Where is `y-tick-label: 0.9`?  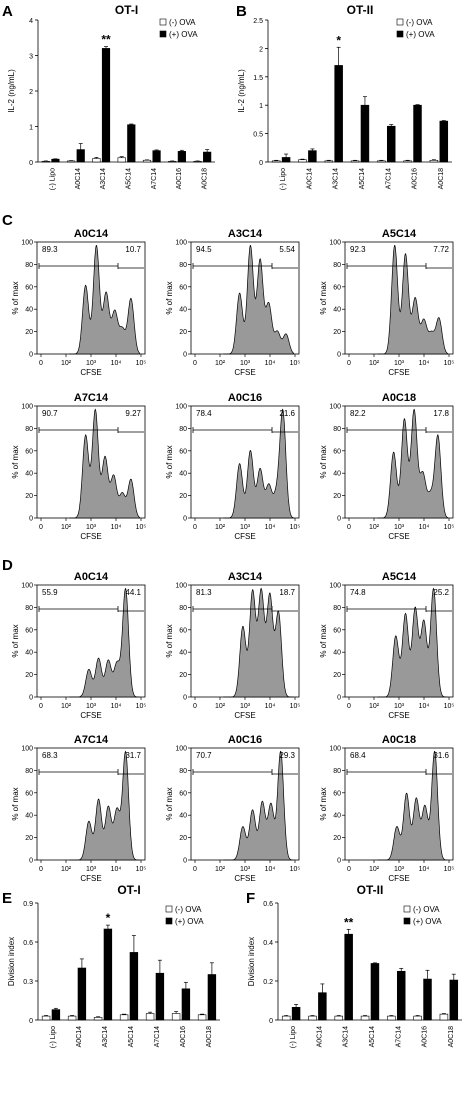 y-tick-label: 0.9 is located at coordinates (28, 904).